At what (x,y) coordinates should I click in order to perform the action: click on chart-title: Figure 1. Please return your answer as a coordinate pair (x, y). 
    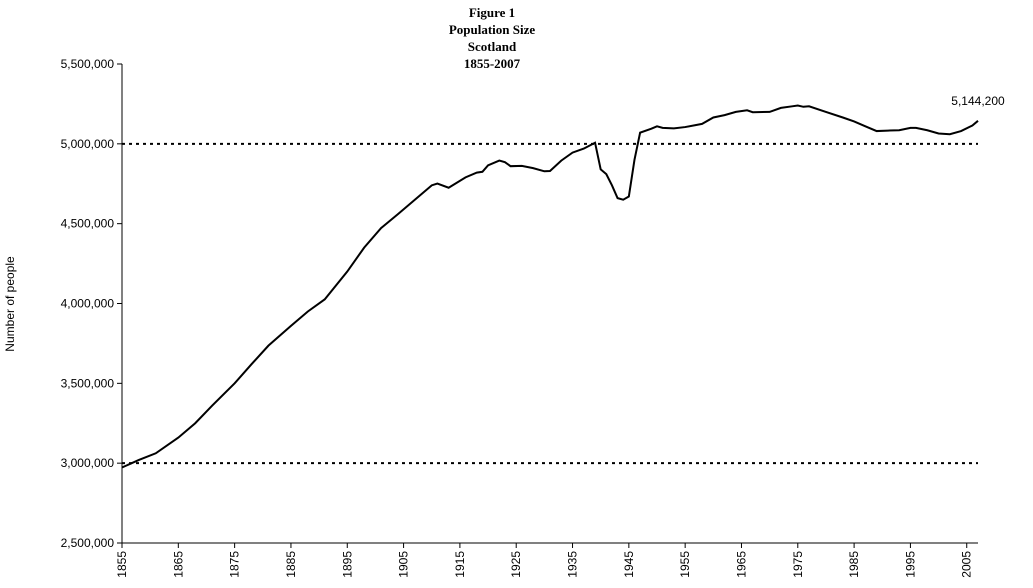
    Looking at the image, I should click on (492, 12).